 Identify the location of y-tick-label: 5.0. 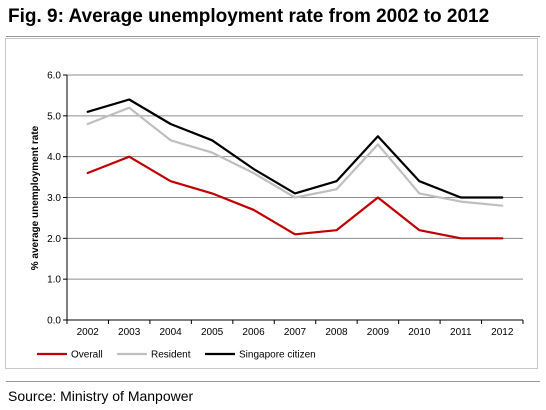
(54, 116).